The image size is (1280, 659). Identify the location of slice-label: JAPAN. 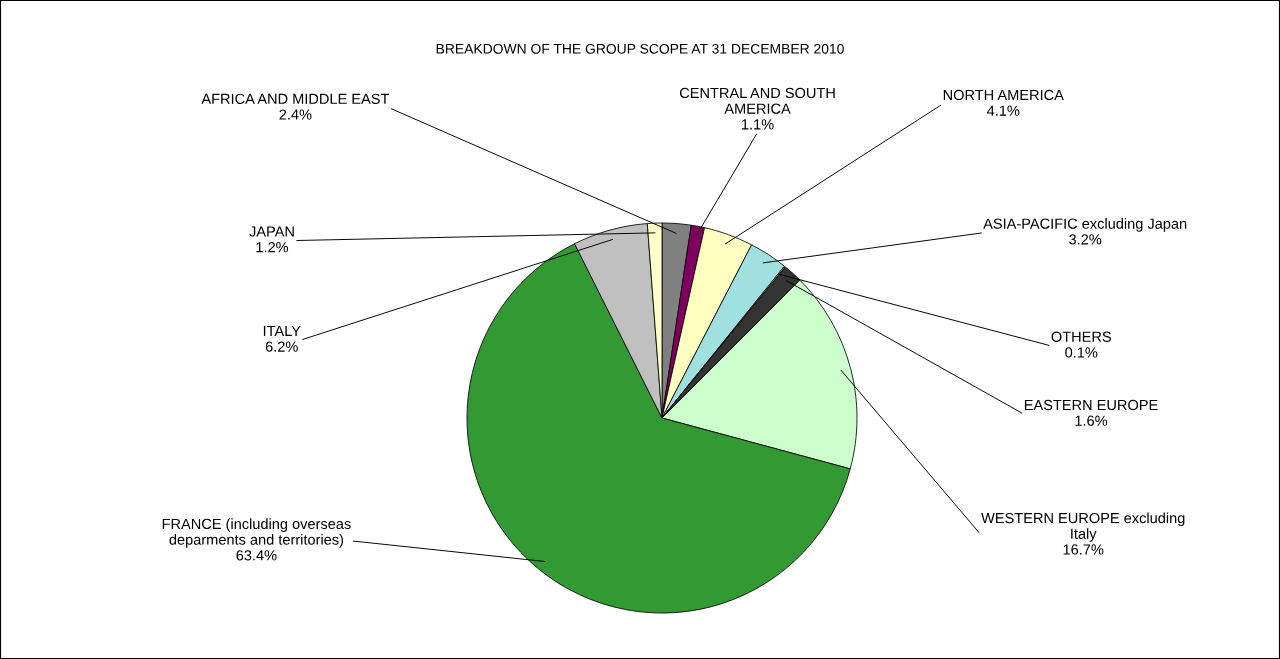
(271, 231).